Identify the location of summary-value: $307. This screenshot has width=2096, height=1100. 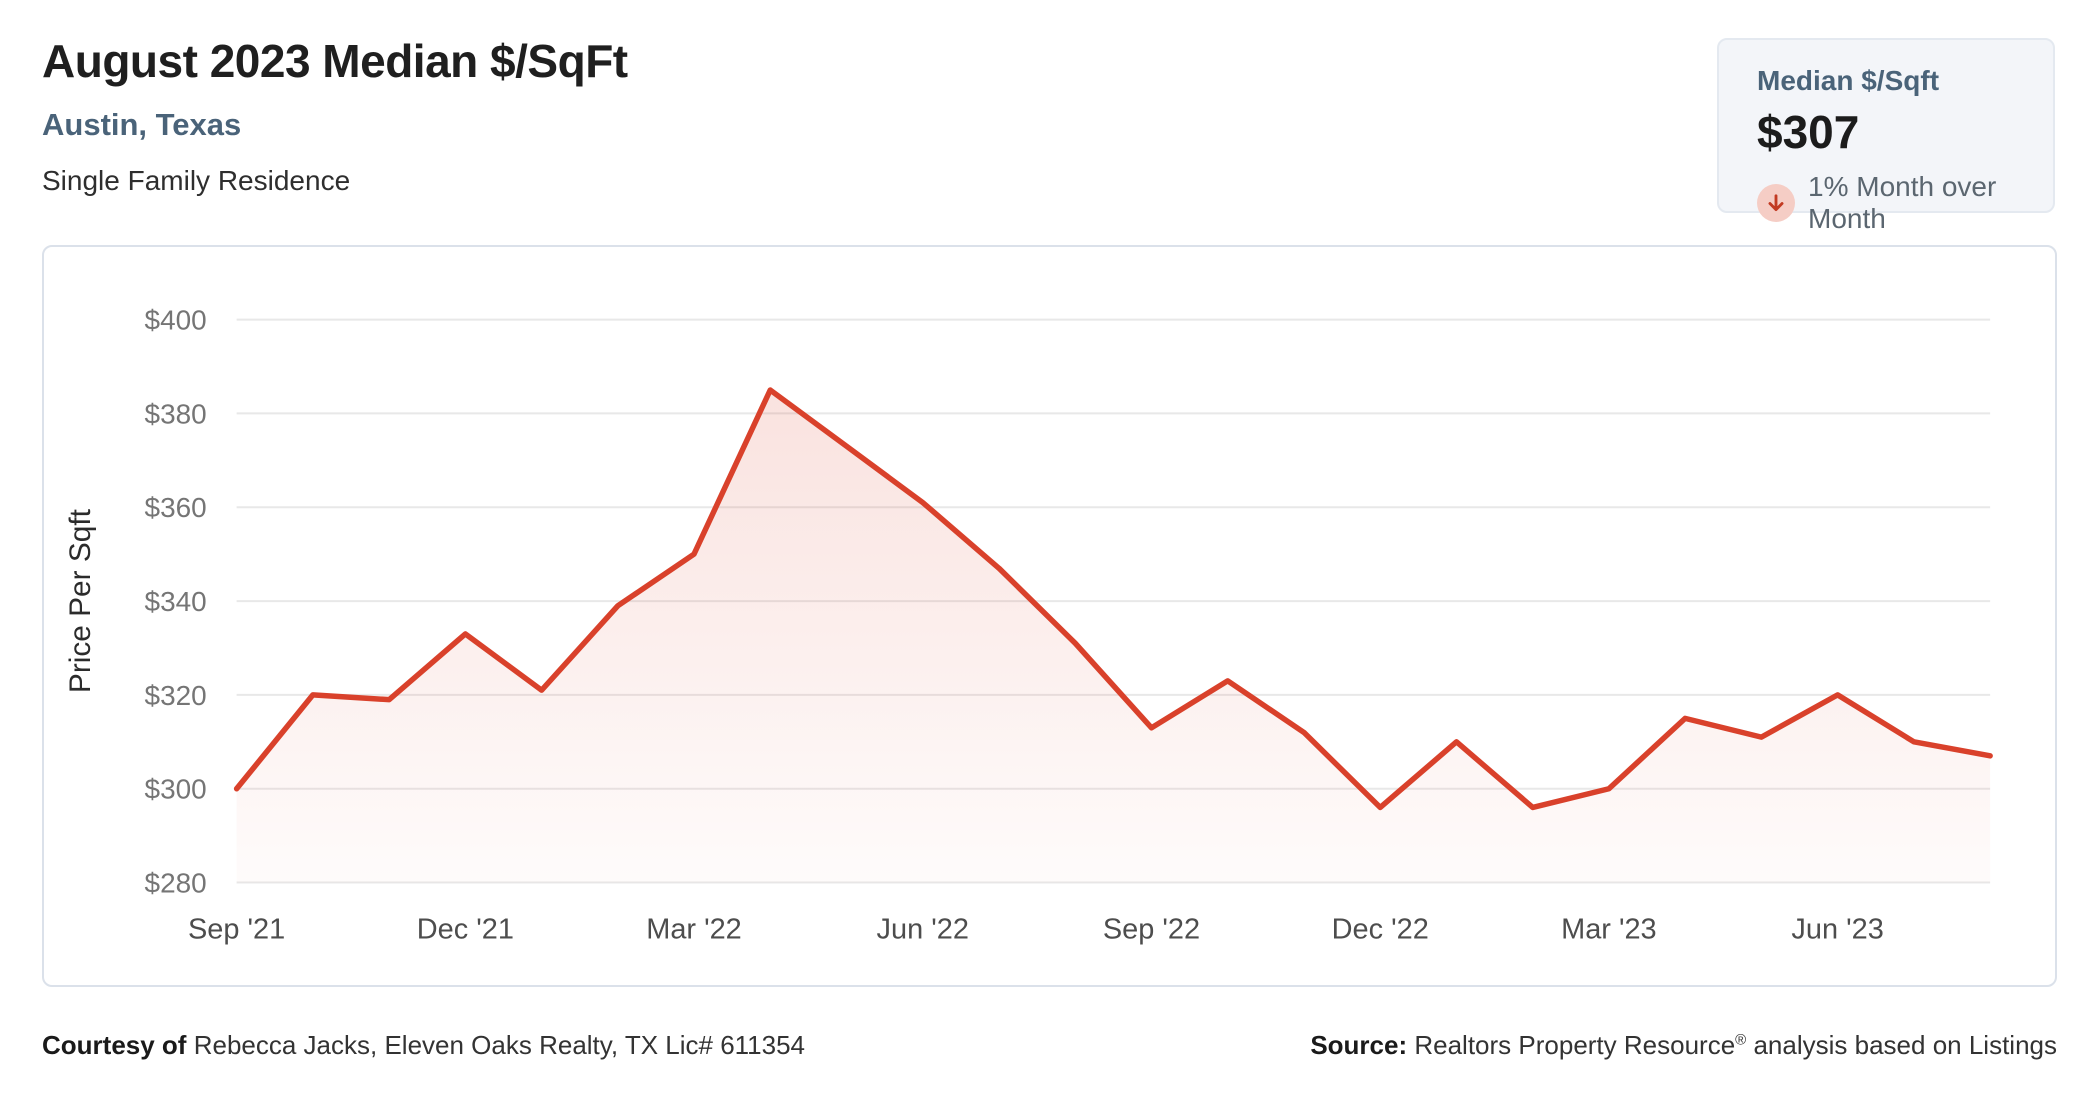
(1808, 132).